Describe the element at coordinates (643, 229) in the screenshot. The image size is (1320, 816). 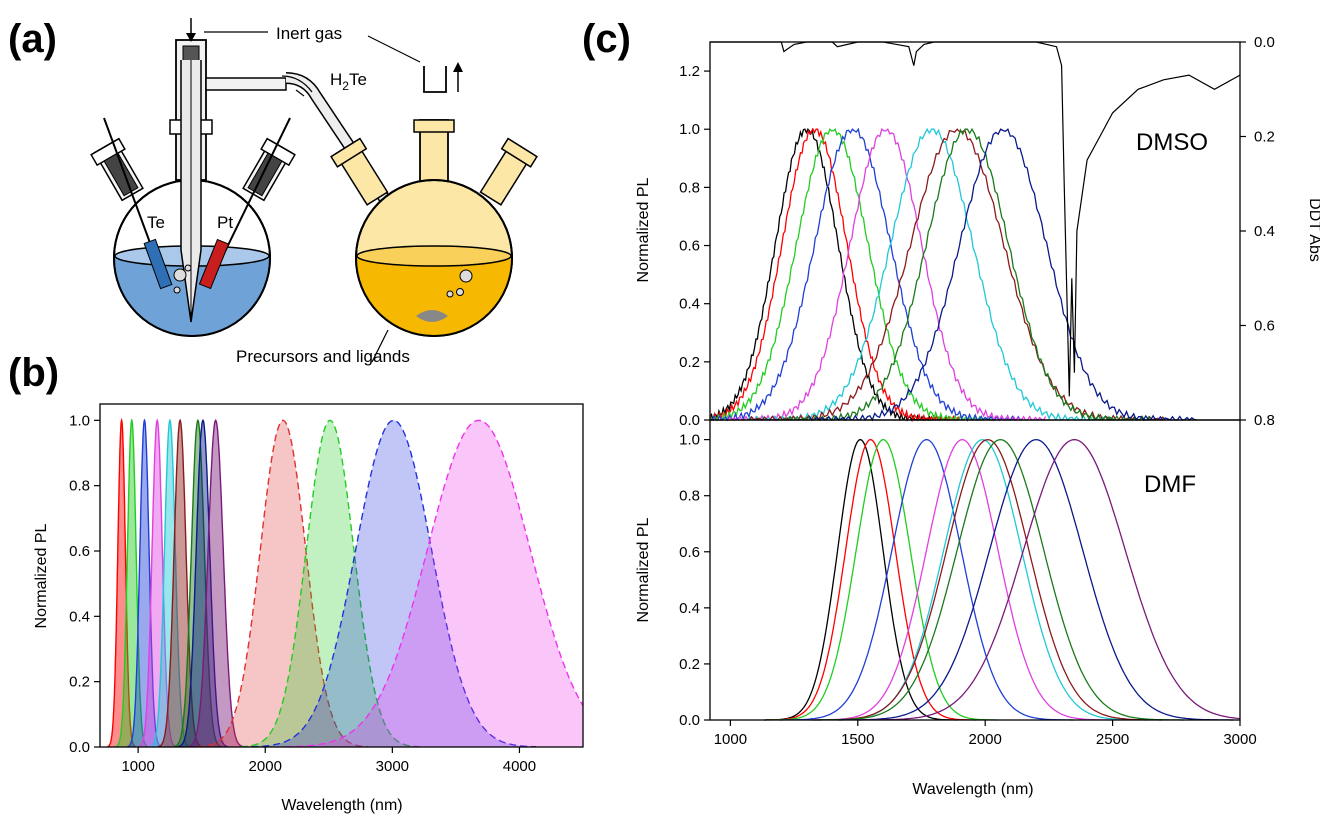
I see `chart-c-top-ylabel: Normalized PL` at that location.